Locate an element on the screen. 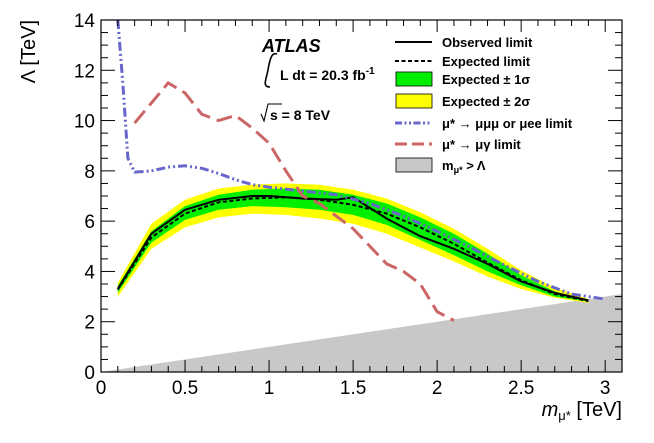 The width and height of the screenshot is (654, 443). x-tick-label: 3 is located at coordinates (605, 388).